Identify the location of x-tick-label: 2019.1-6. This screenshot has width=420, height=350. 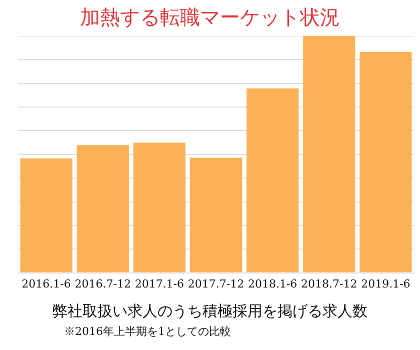
(385, 283).